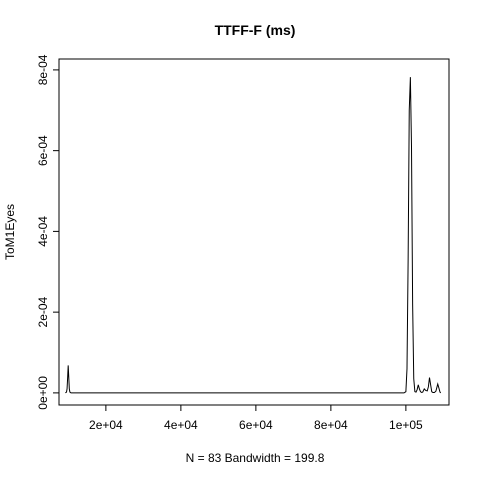  Describe the element at coordinates (406, 425) in the screenshot. I see `x-tick-label: 1e+05` at that location.